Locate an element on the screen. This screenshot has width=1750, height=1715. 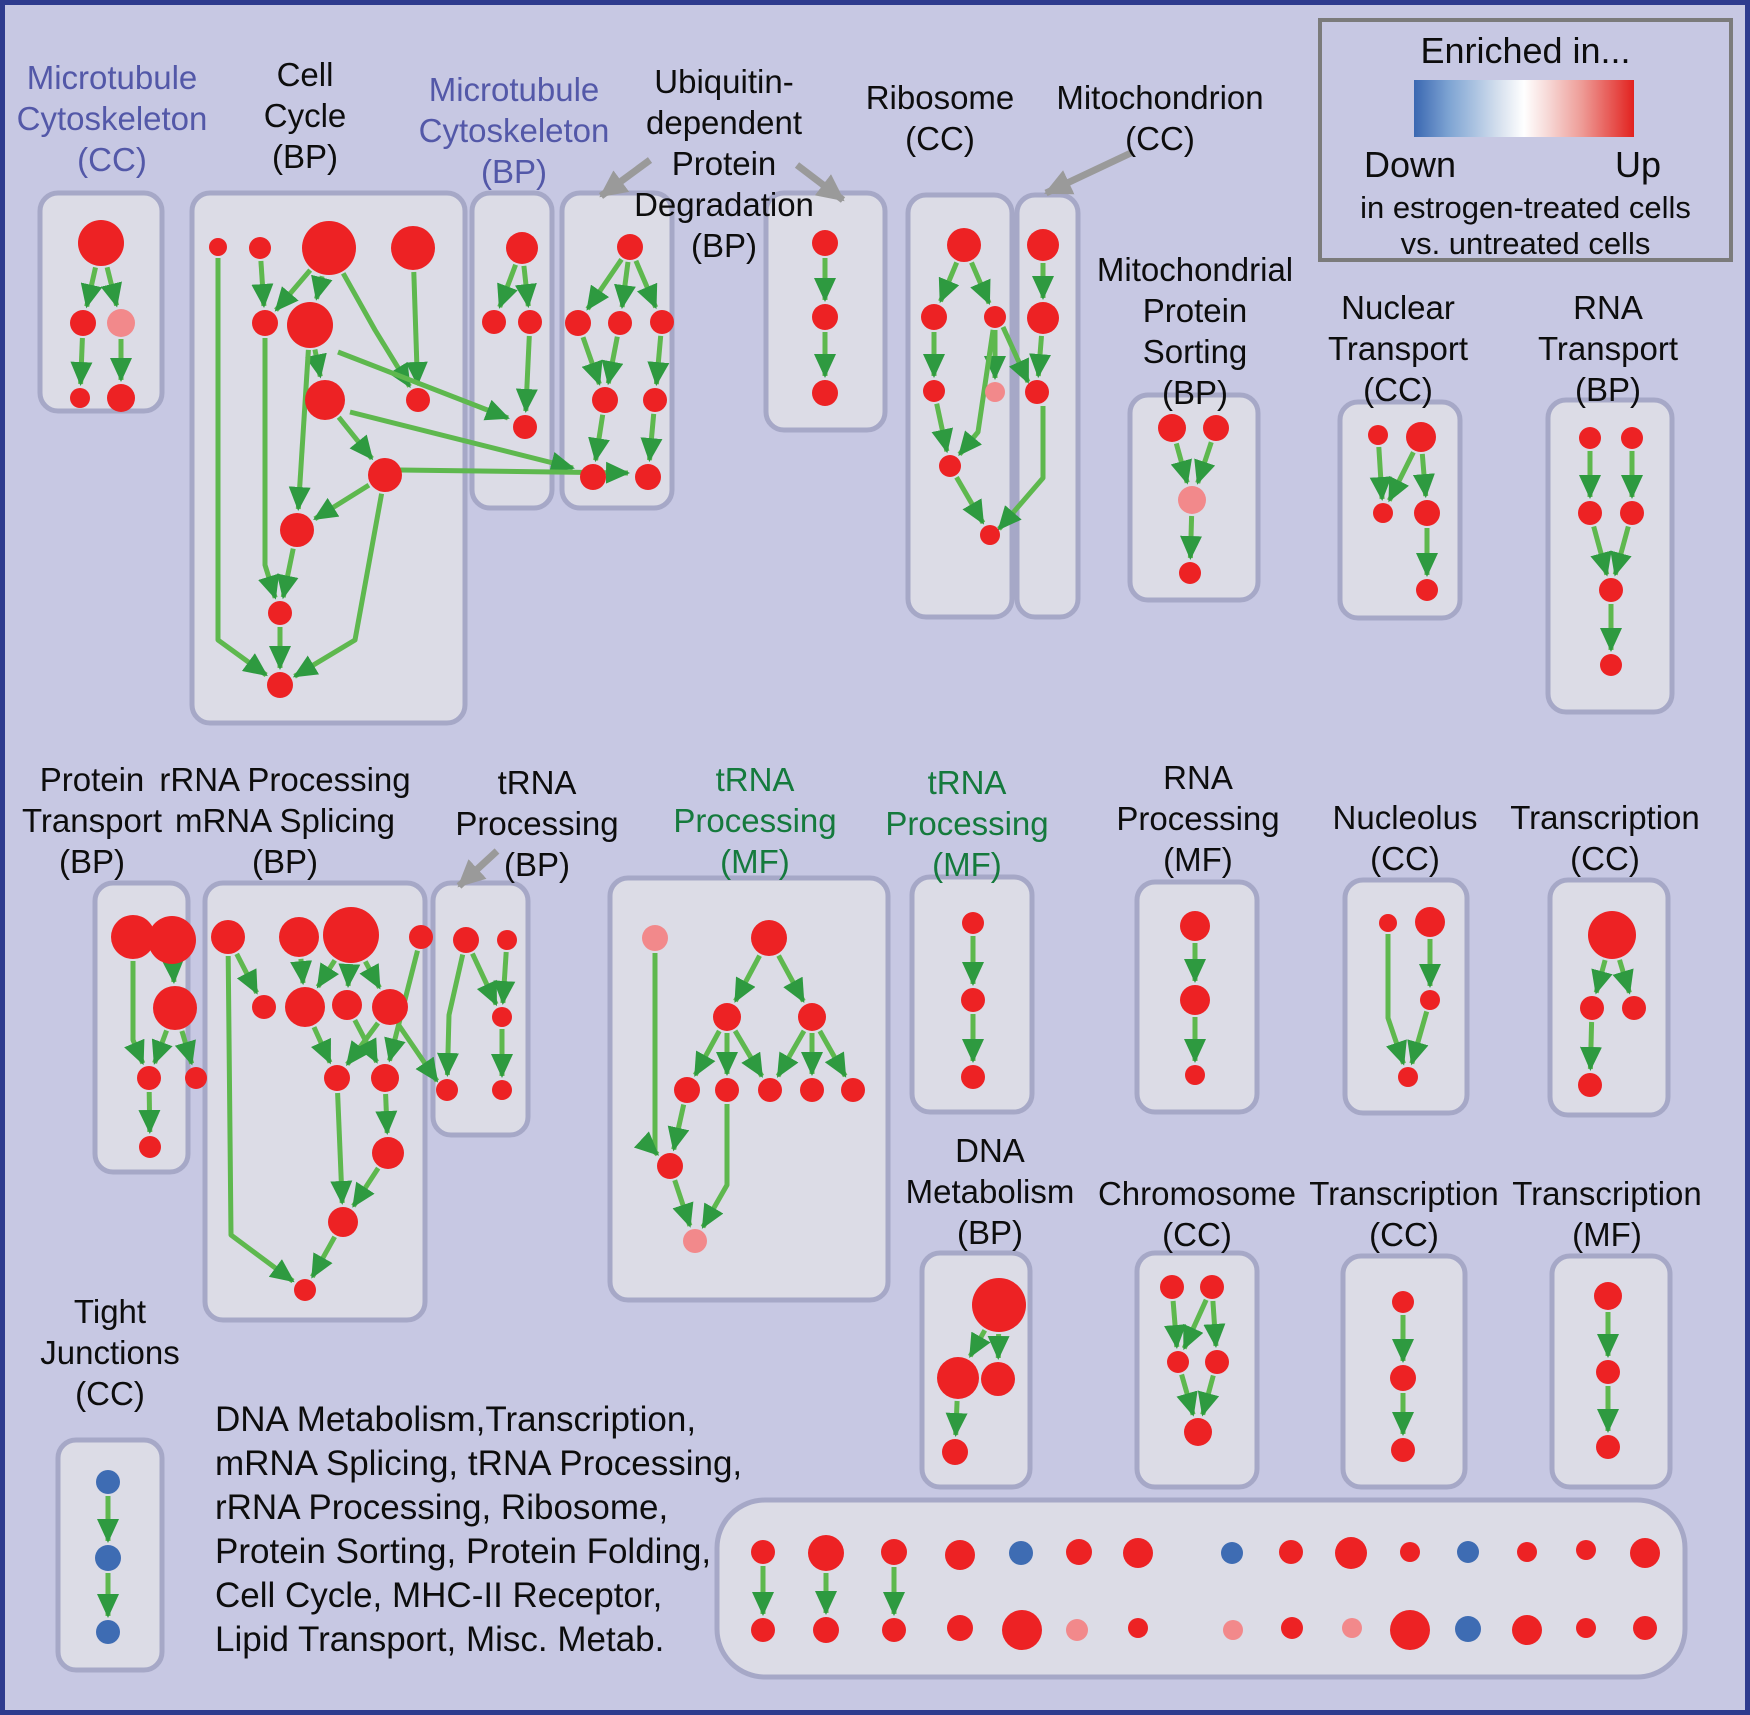
cellcycle-to-microtubule-bp is located at coordinates (423, 385).